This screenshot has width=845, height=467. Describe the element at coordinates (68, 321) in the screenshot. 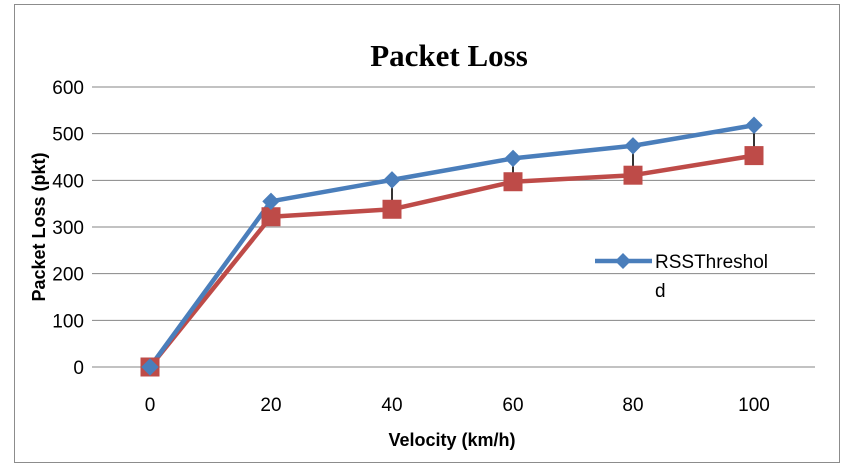

I see `y-tick-label: 100` at that location.